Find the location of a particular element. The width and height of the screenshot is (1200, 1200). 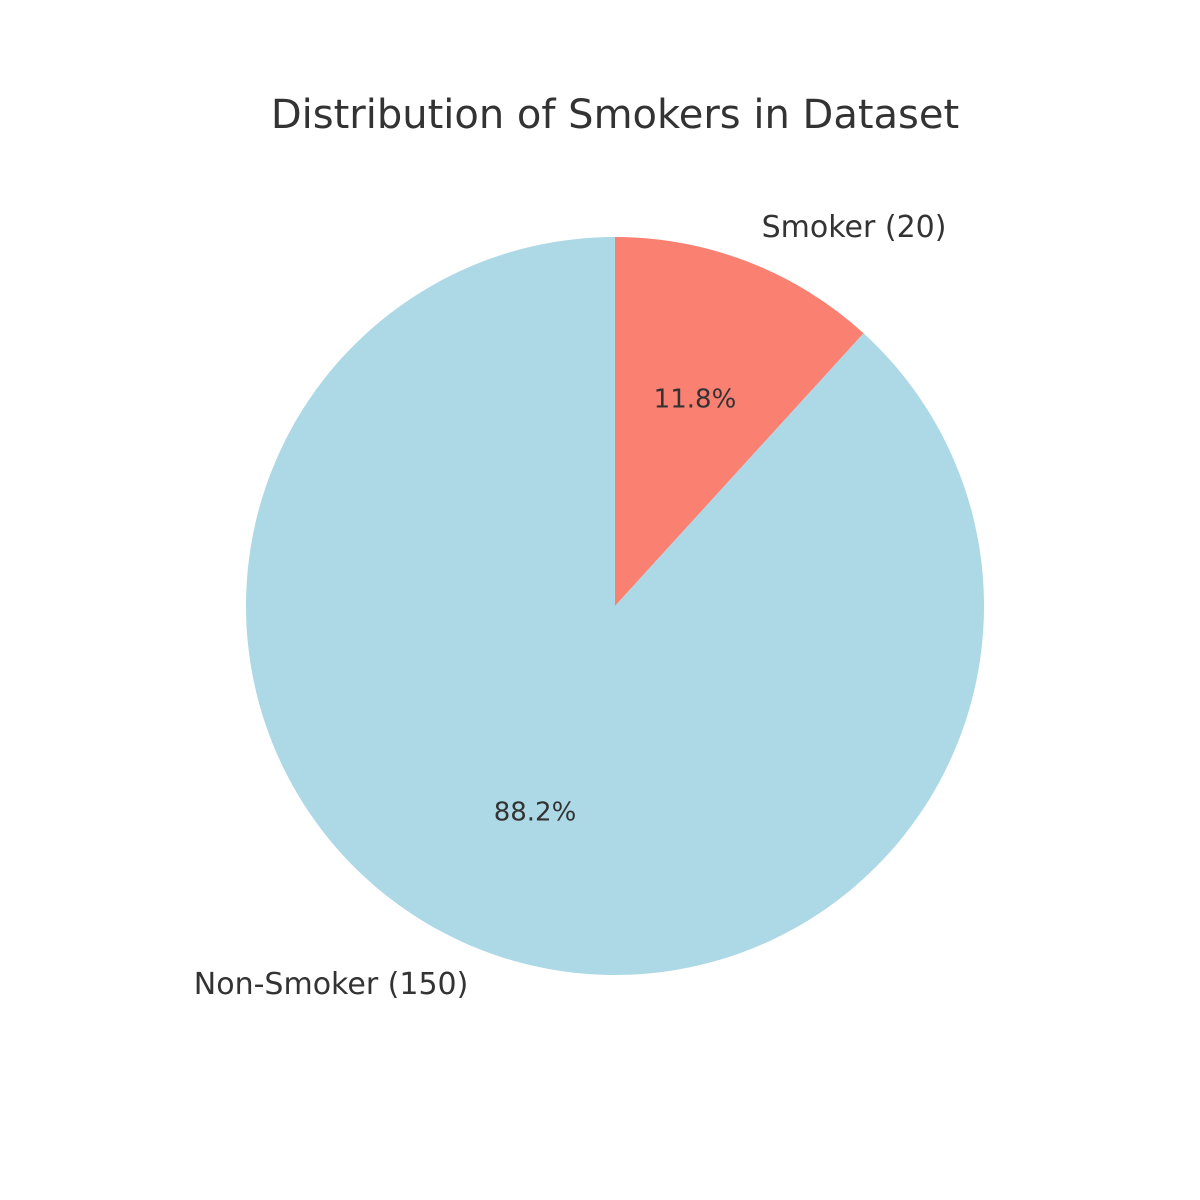

pie-category-label-1: Non-Smoker (150) is located at coordinates (331, 984).